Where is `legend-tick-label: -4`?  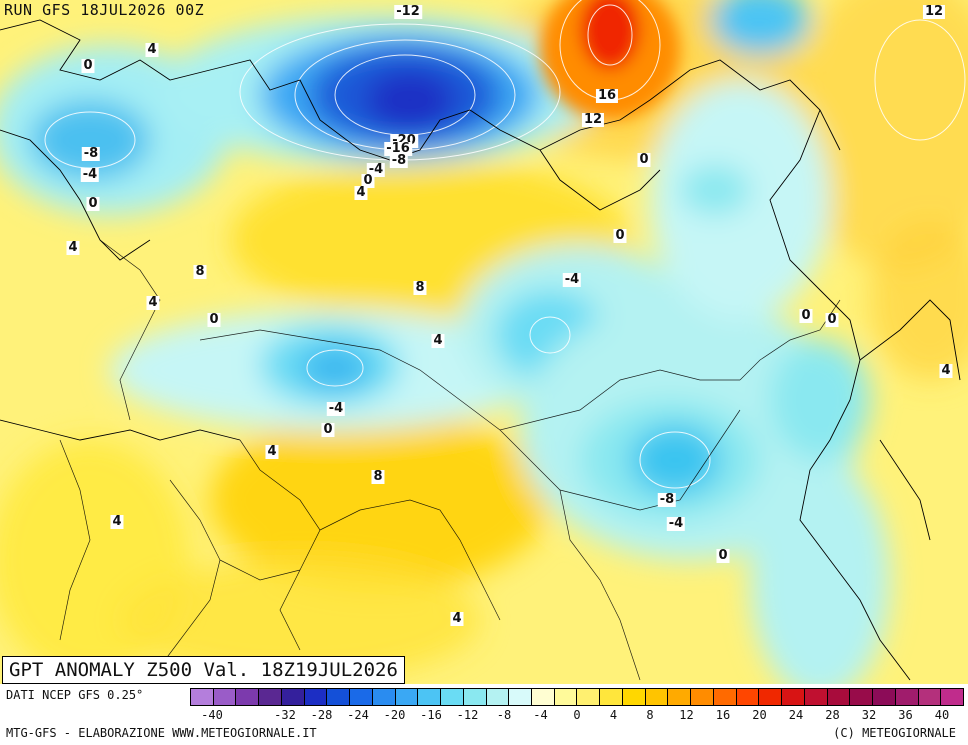
legend-tick-label: -4 is located at coordinates (540, 715).